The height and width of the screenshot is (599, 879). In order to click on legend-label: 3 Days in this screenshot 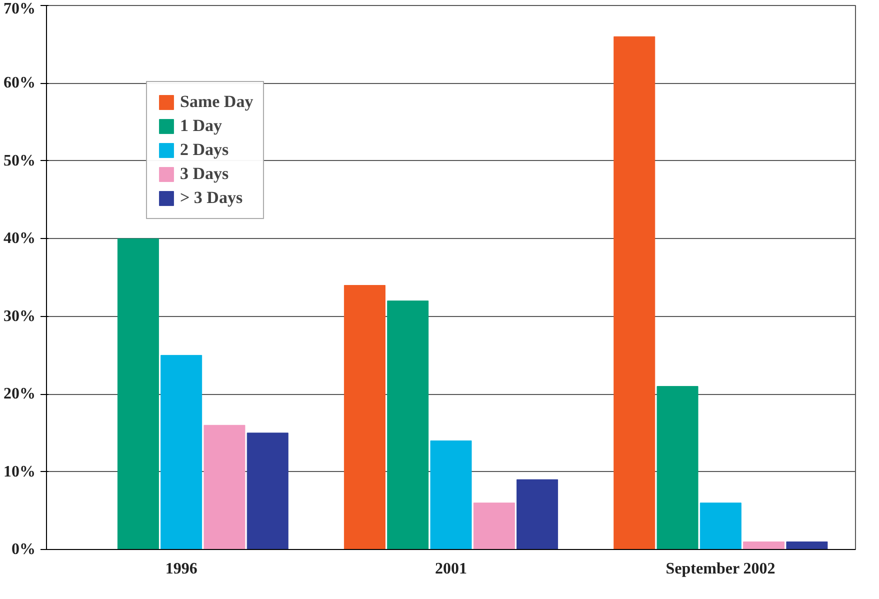, I will do `click(204, 174)`.